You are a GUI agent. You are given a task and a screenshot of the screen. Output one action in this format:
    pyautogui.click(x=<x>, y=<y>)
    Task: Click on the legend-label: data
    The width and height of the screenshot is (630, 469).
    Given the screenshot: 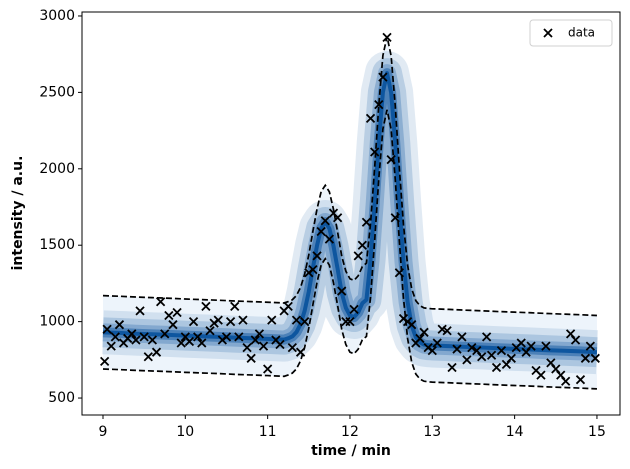 What is the action you would take?
    pyautogui.click(x=581, y=33)
    